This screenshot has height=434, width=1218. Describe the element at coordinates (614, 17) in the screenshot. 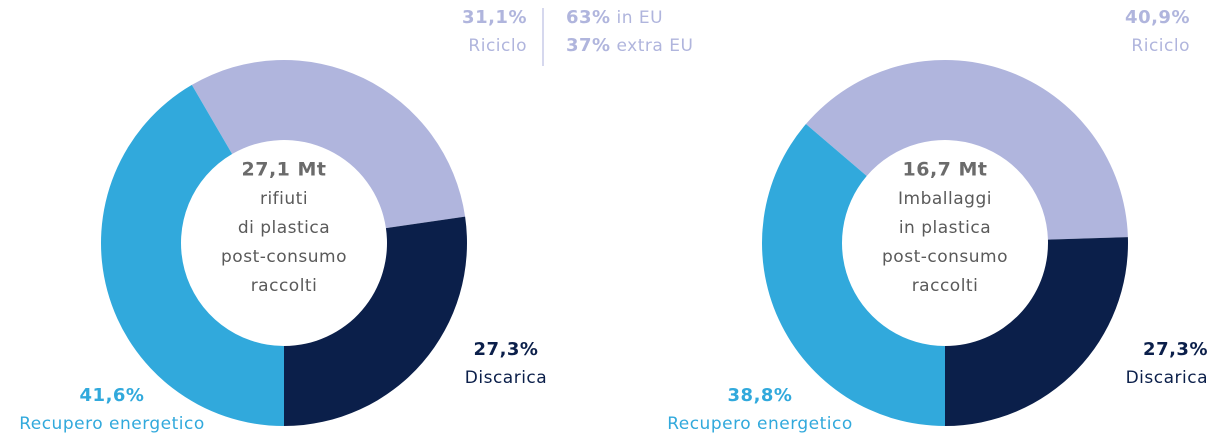

I see `breakdown-entry: 63% in EU` at that location.